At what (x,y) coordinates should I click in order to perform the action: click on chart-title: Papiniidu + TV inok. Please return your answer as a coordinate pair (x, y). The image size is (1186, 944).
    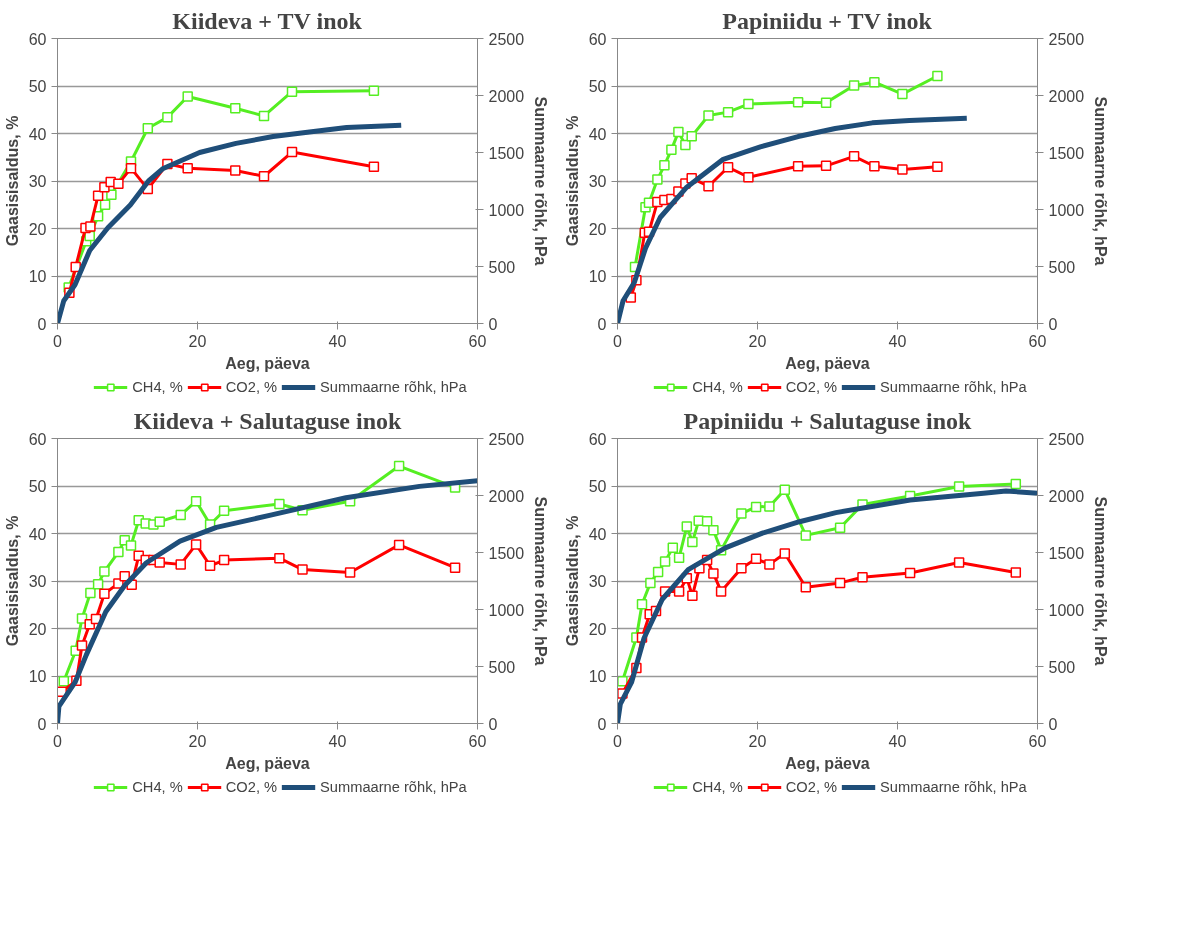
    Looking at the image, I should click on (827, 20).